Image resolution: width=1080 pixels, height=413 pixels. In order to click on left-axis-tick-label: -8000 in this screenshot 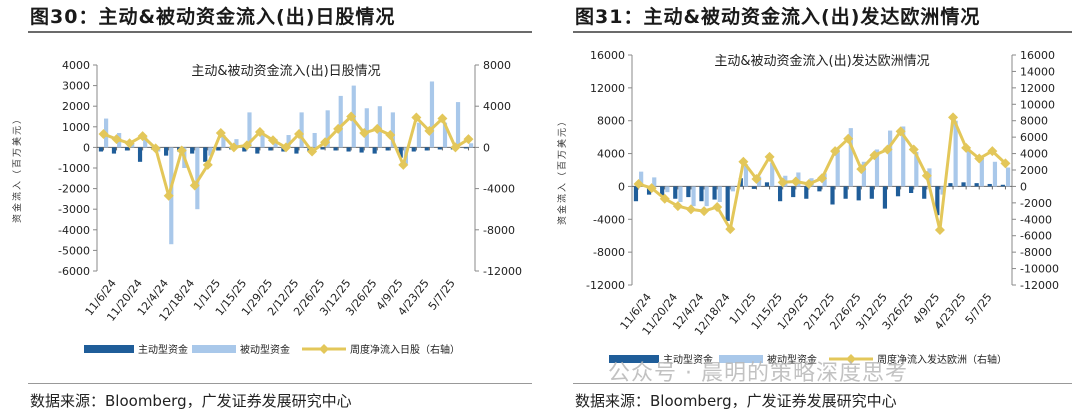, I will do `click(609, 252)`.